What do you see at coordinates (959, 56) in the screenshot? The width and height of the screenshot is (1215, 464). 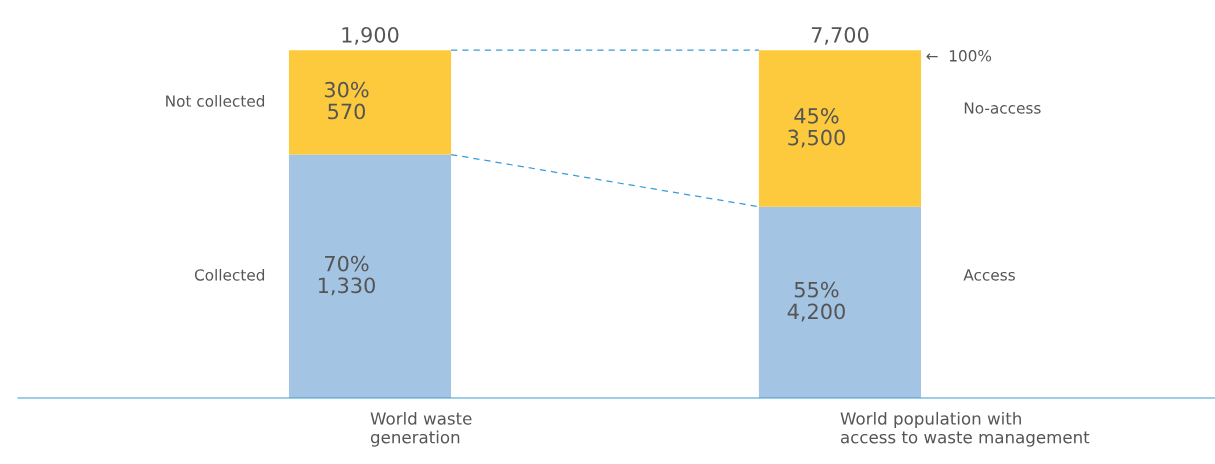 I see `annotation: ← 100%` at bounding box center [959, 56].